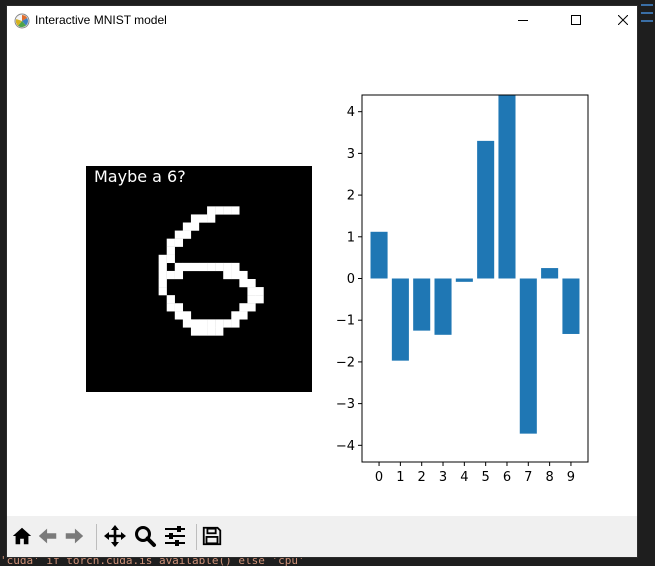 The image size is (655, 566). Describe the element at coordinates (101, 20) in the screenshot. I see `window-title: Interactive MNIST model` at that location.